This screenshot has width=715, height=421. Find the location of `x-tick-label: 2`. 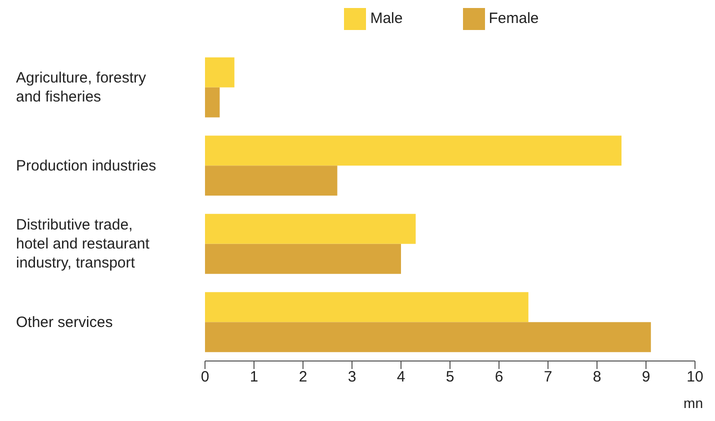

x-tick-label: 2 is located at coordinates (303, 377).